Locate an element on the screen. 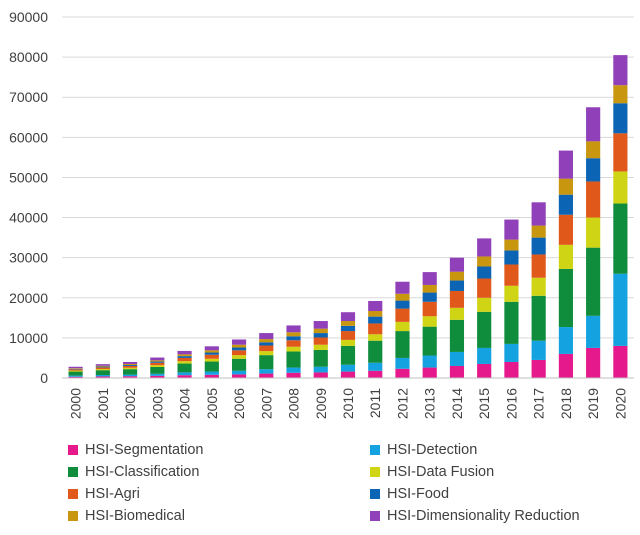 This screenshot has width=640, height=535. bar-hsi-dimensionality-reduction-2008 is located at coordinates (293, 329).